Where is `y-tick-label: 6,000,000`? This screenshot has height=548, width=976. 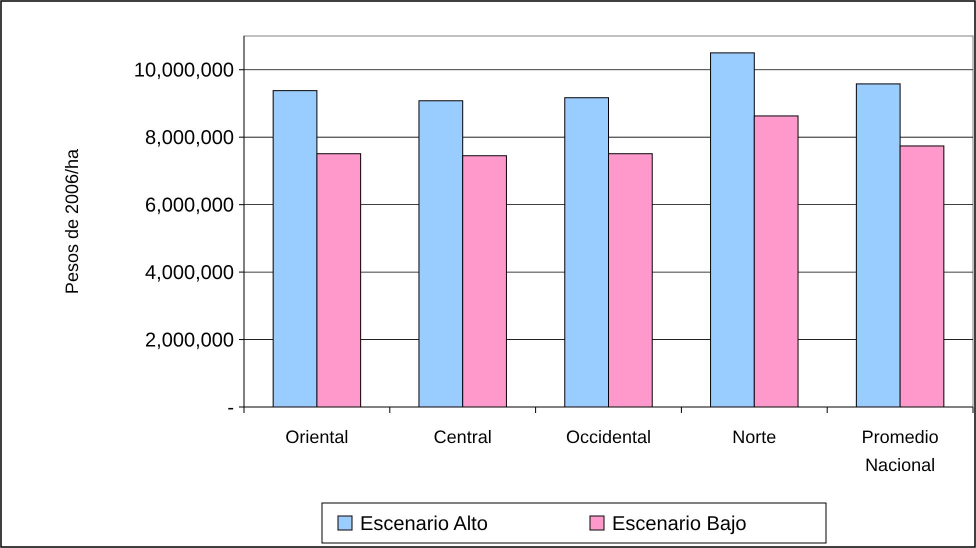
y-tick-label: 6,000,000 is located at coordinates (189, 205).